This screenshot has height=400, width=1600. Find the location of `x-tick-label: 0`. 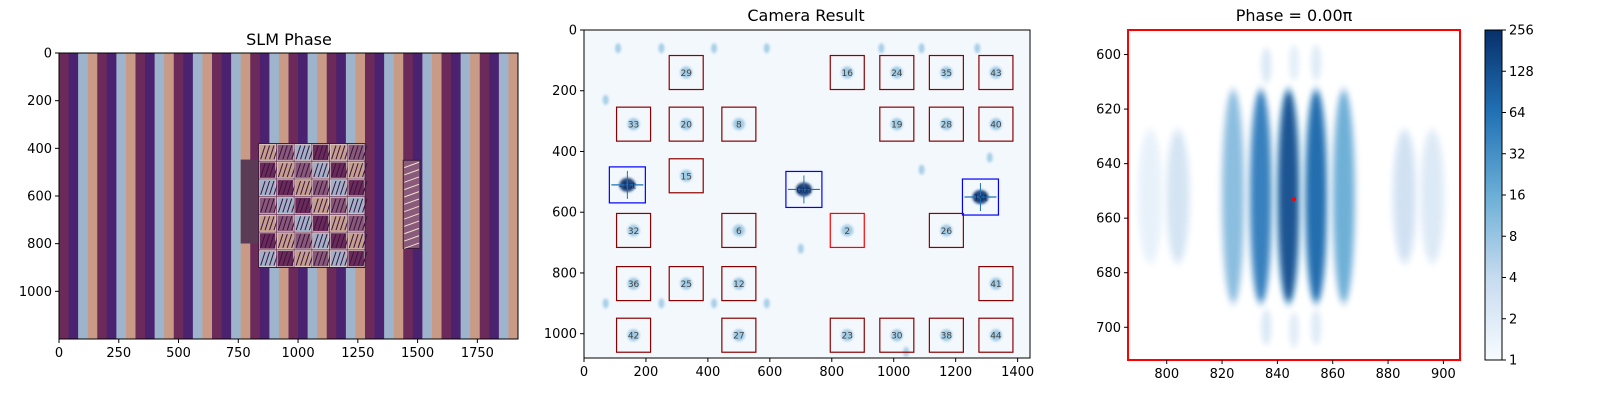

x-tick-label: 0 is located at coordinates (584, 372).